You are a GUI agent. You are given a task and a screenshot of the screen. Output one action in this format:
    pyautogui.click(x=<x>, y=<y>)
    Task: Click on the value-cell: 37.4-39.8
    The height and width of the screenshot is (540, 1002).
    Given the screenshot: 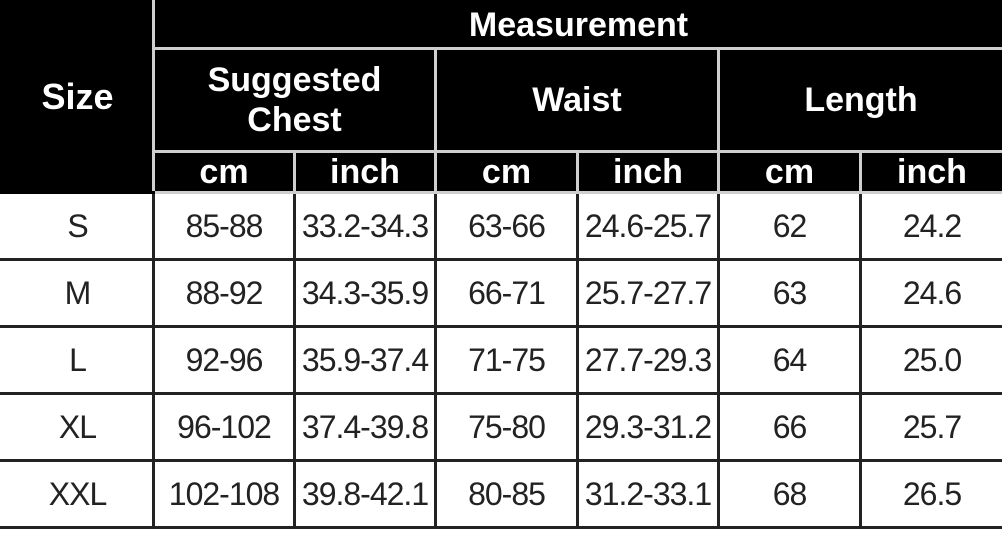 What is the action you would take?
    pyautogui.click(x=365, y=427)
    